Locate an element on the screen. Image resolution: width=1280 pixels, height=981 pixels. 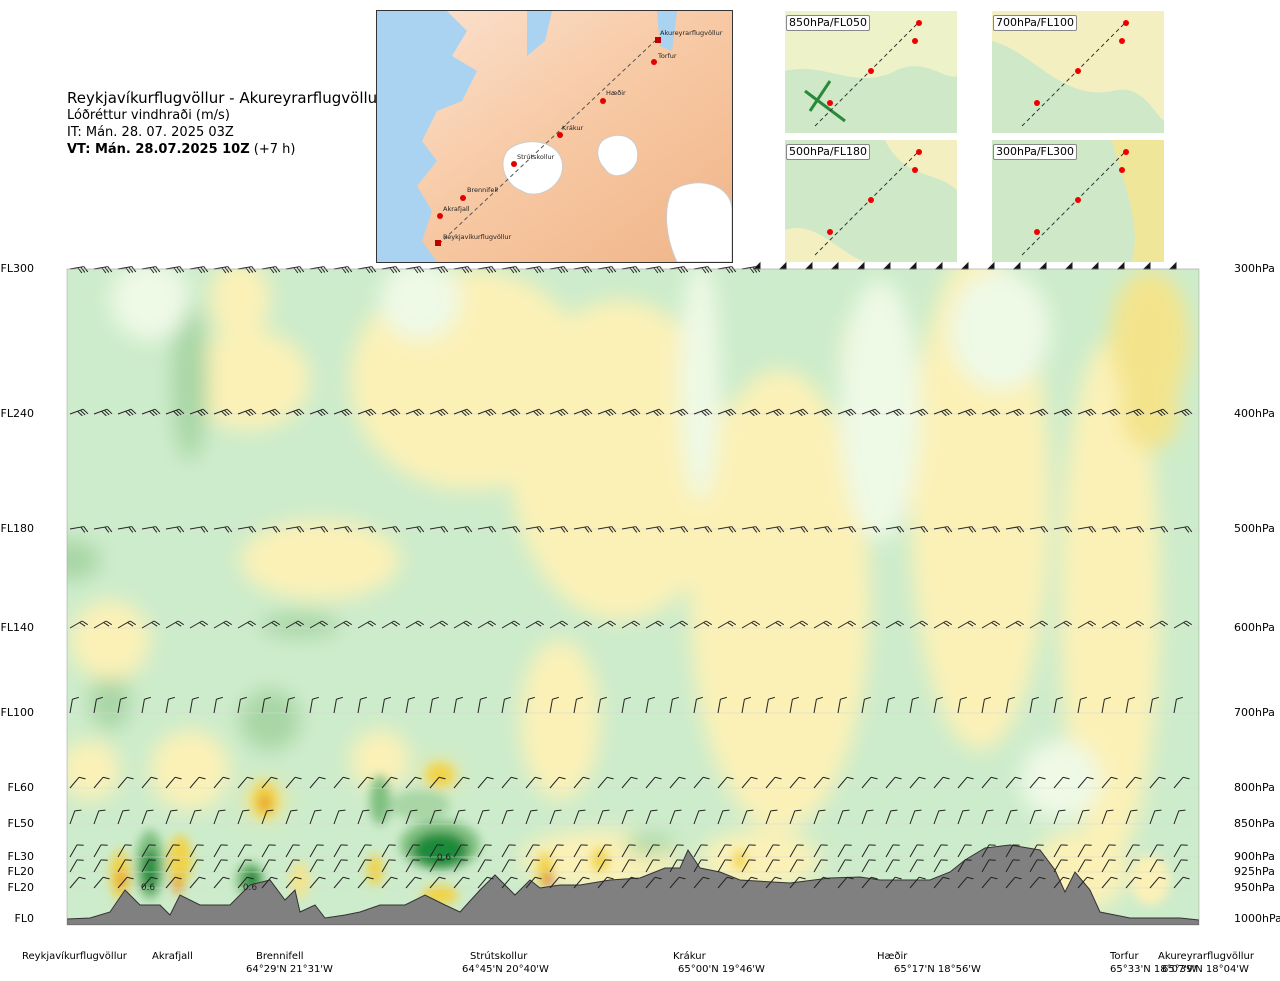
mini-map-850: 850hPa/FL050 is located at coordinates (871, 72).